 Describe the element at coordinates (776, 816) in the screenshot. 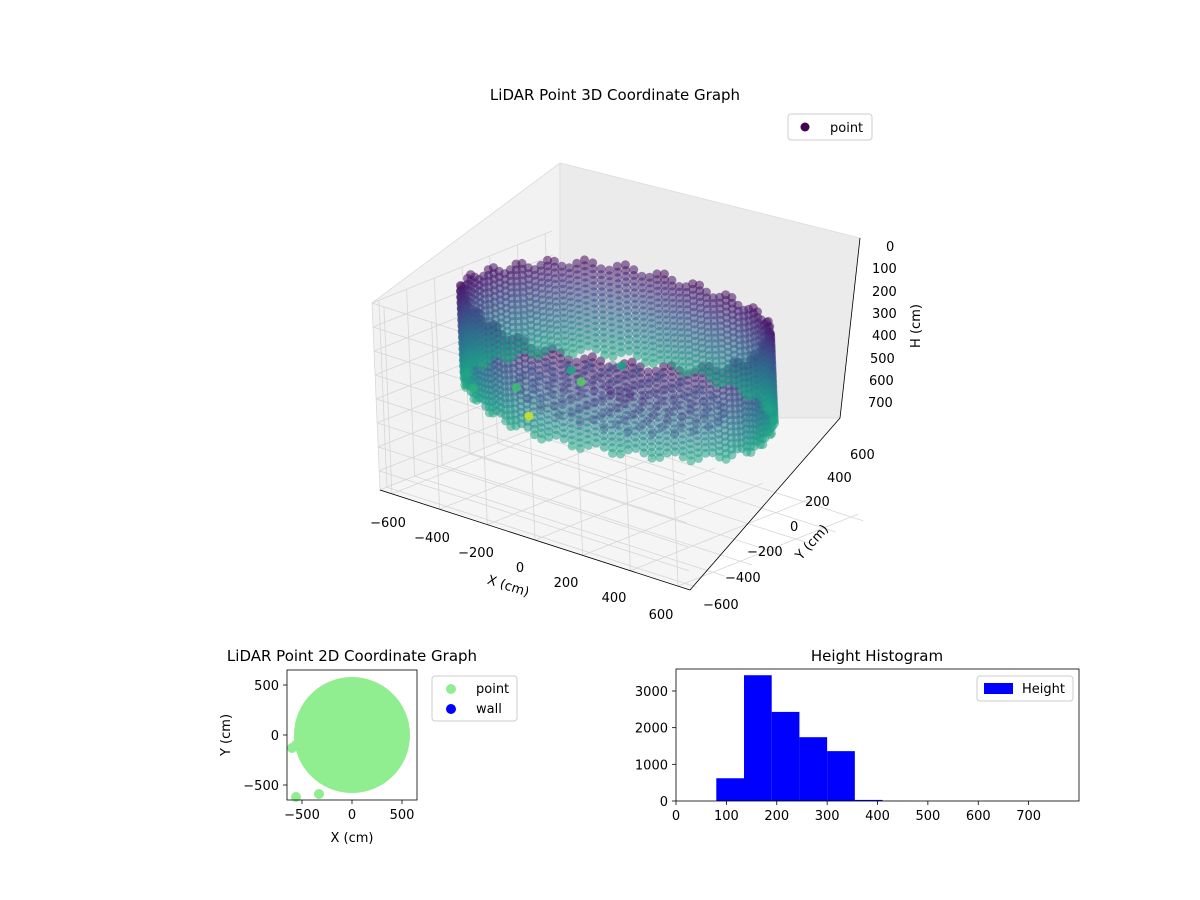

I see `histogram-x-tick: 200` at that location.